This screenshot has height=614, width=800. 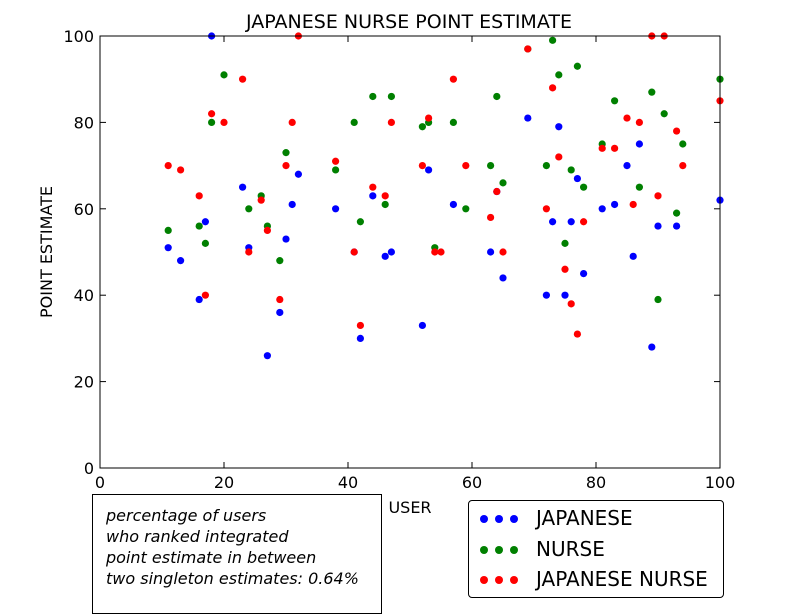 I want to click on x-tick-label: 80, so click(x=596, y=482).